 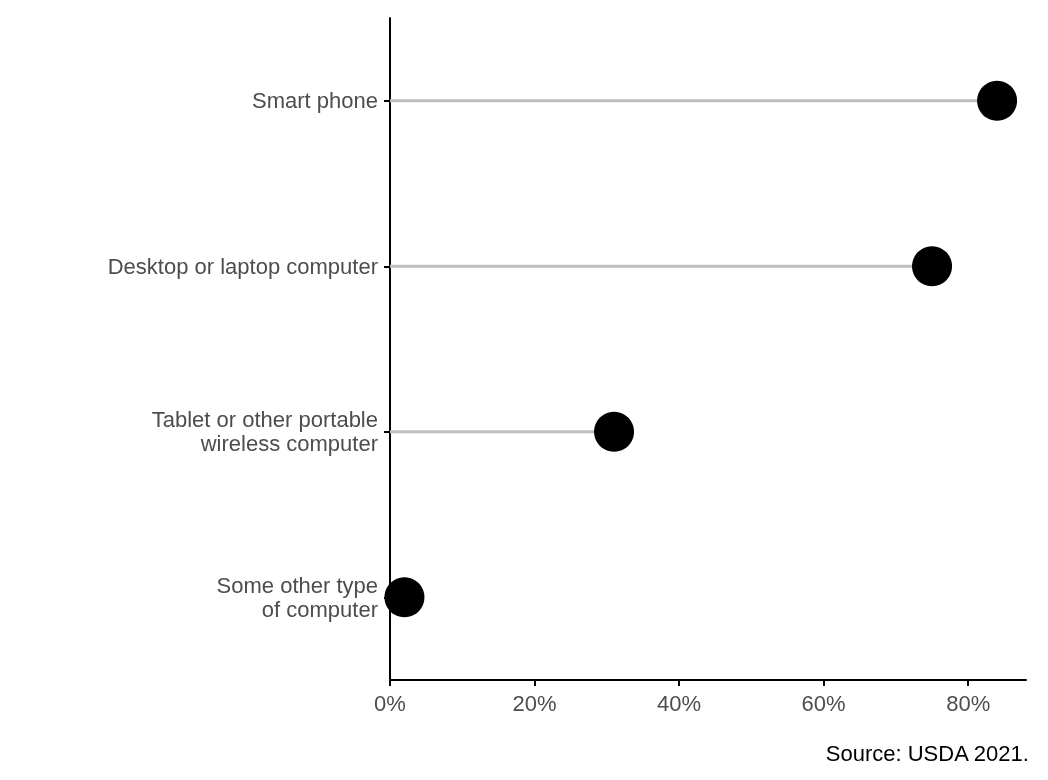 I want to click on x-tick-label: 20%, so click(x=534, y=703).